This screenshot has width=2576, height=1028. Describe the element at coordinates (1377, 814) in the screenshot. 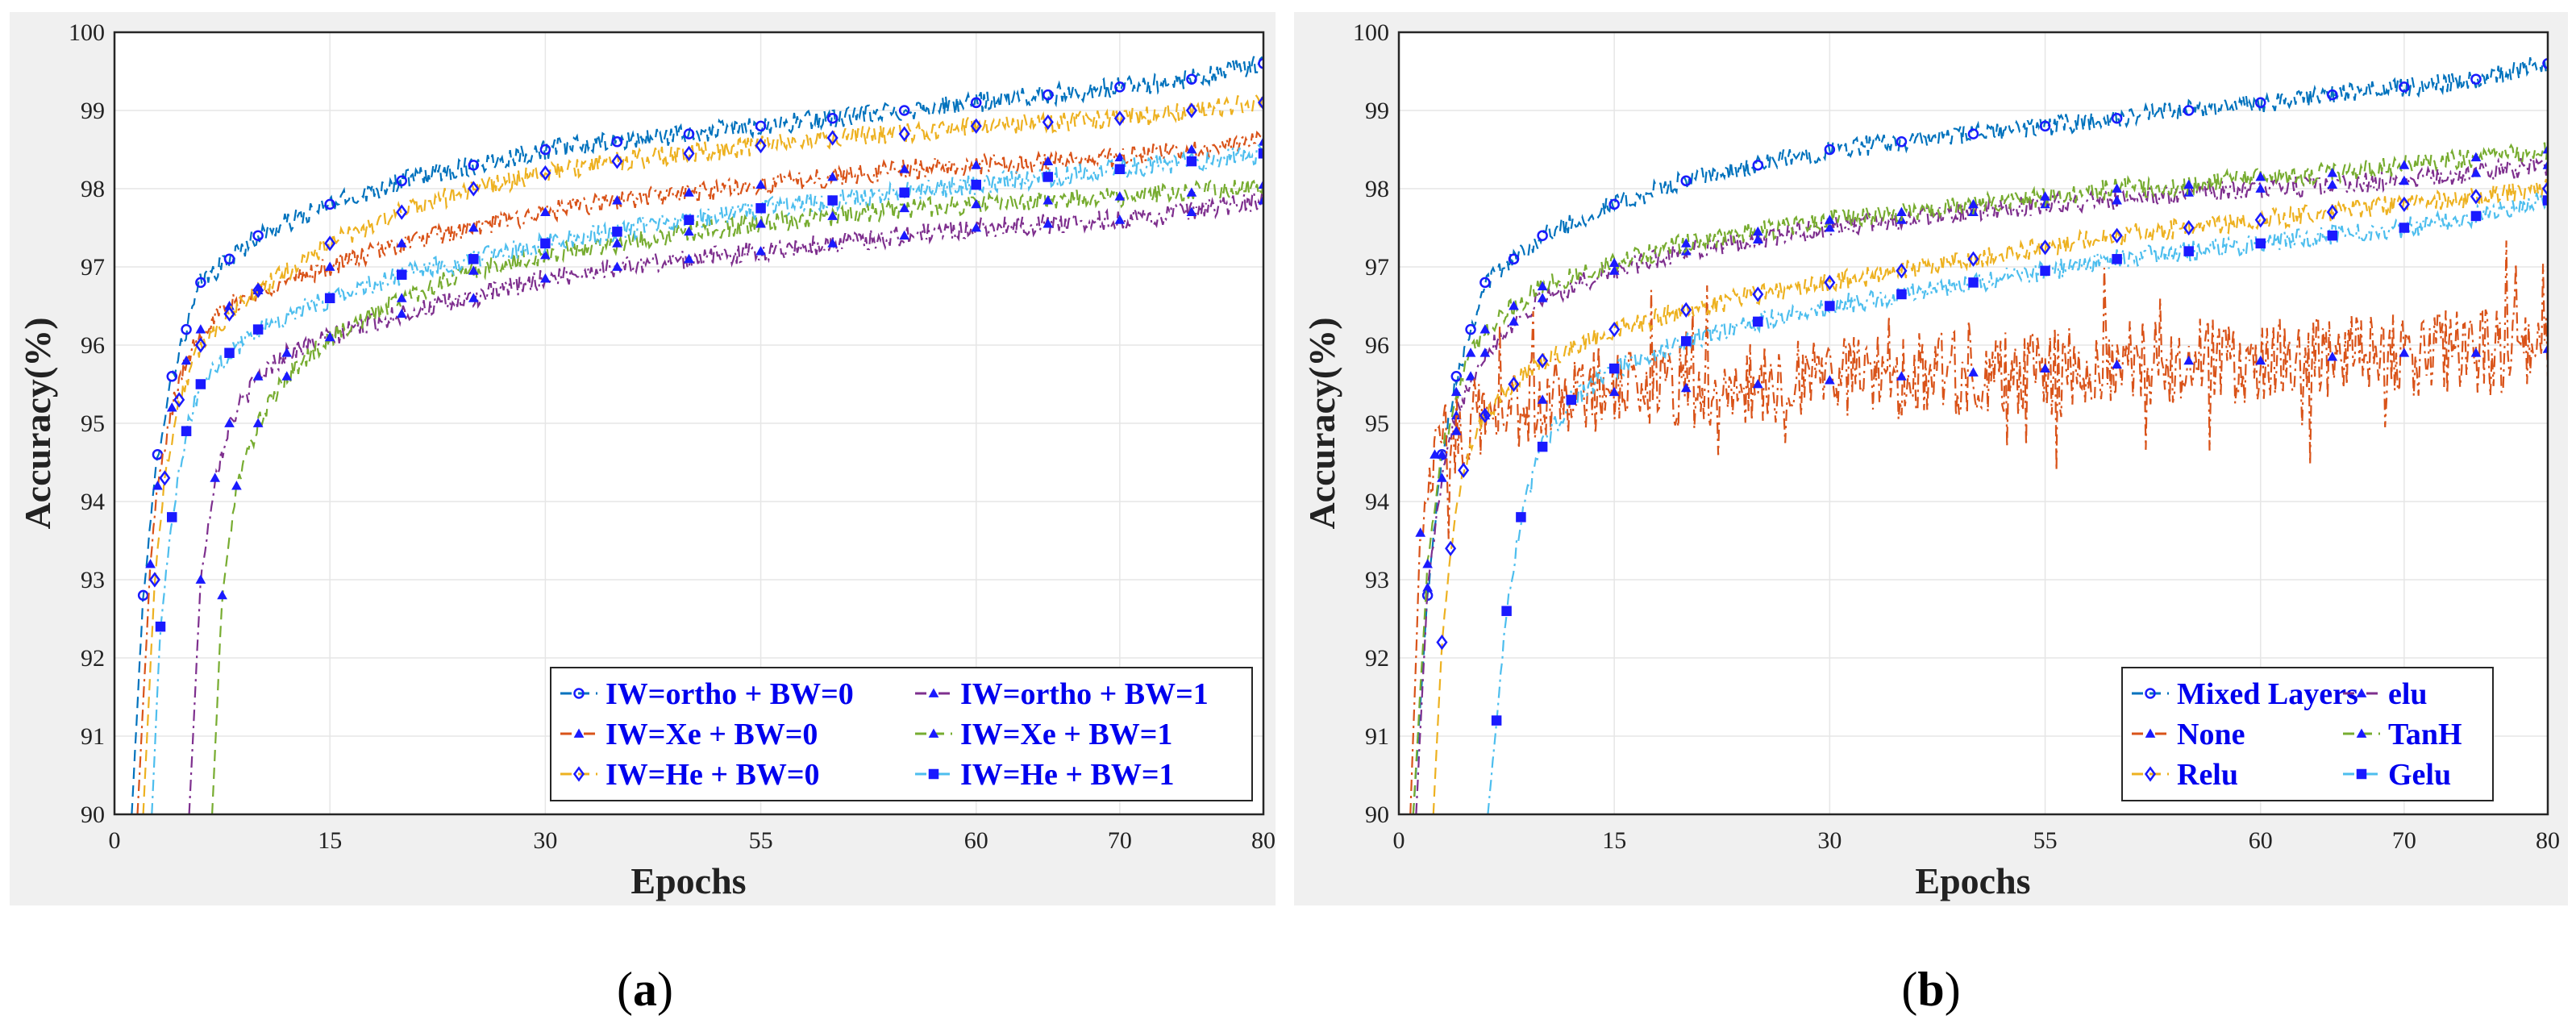

I see `y-tick-label: 90` at that location.